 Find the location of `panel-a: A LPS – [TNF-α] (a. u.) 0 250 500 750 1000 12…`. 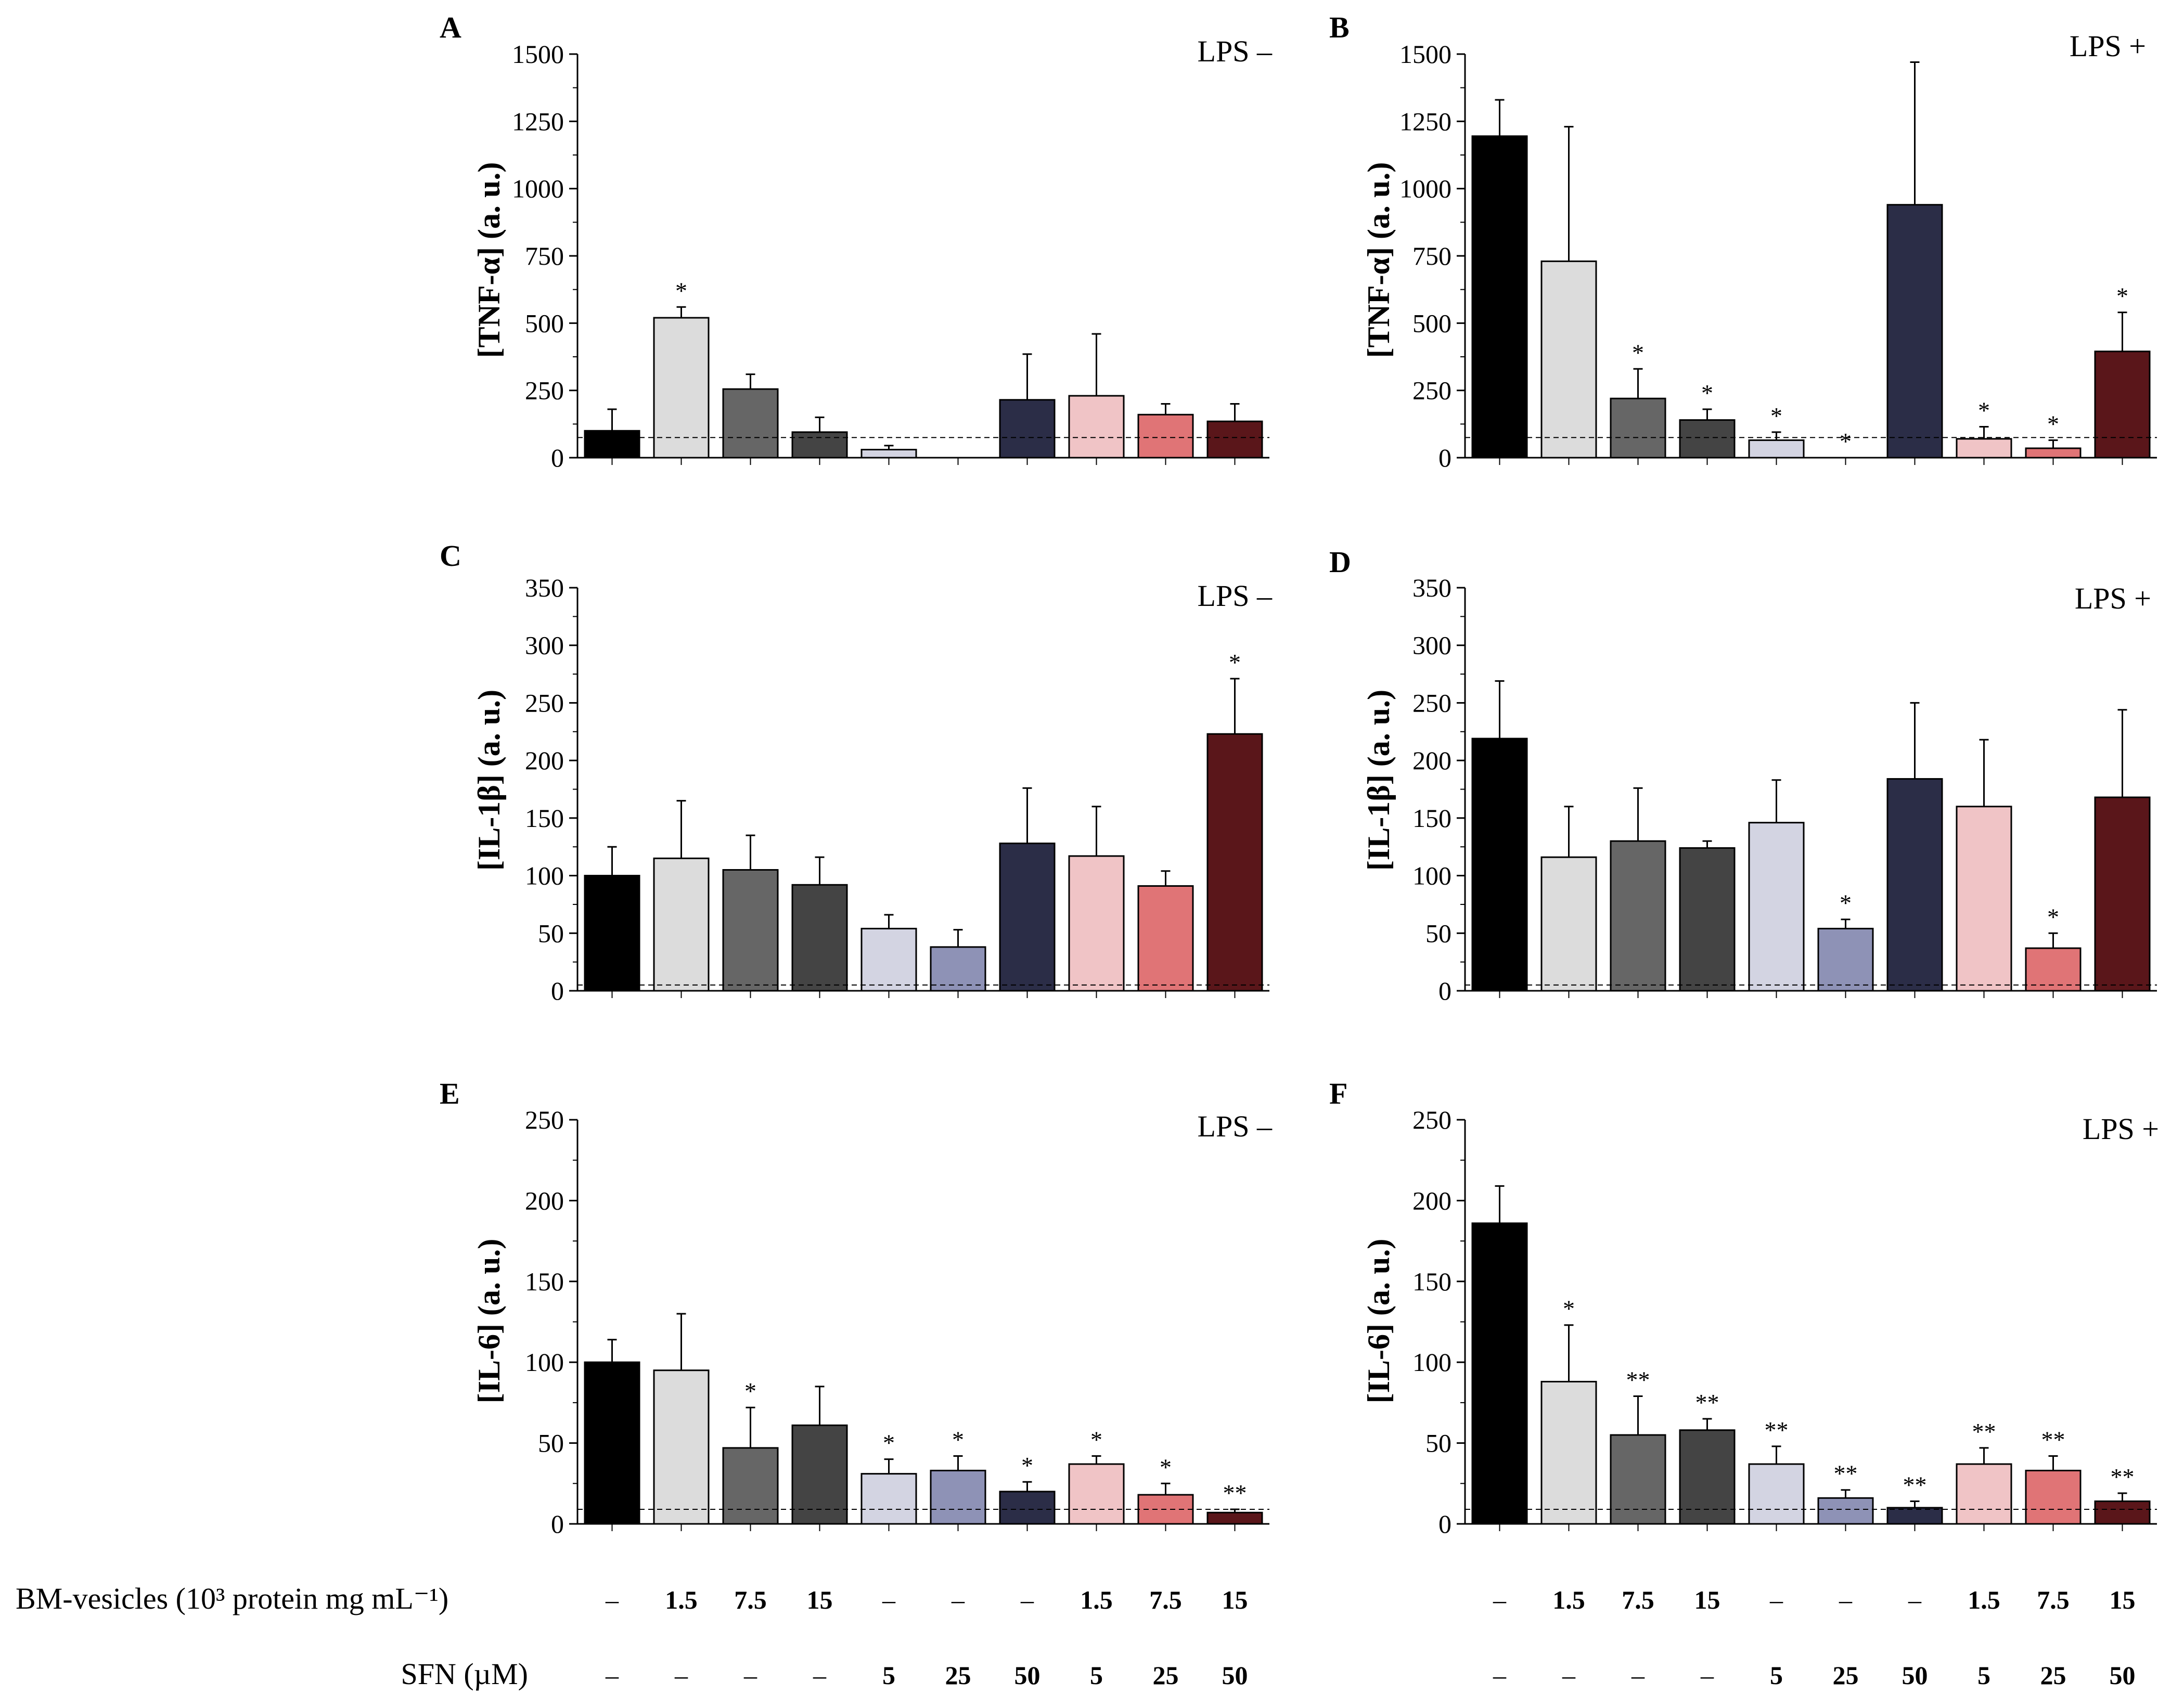

panel-a: A LPS – [TNF-α] (a. u.) 0 250 500 750 1000 12… is located at coordinates (856, 241).